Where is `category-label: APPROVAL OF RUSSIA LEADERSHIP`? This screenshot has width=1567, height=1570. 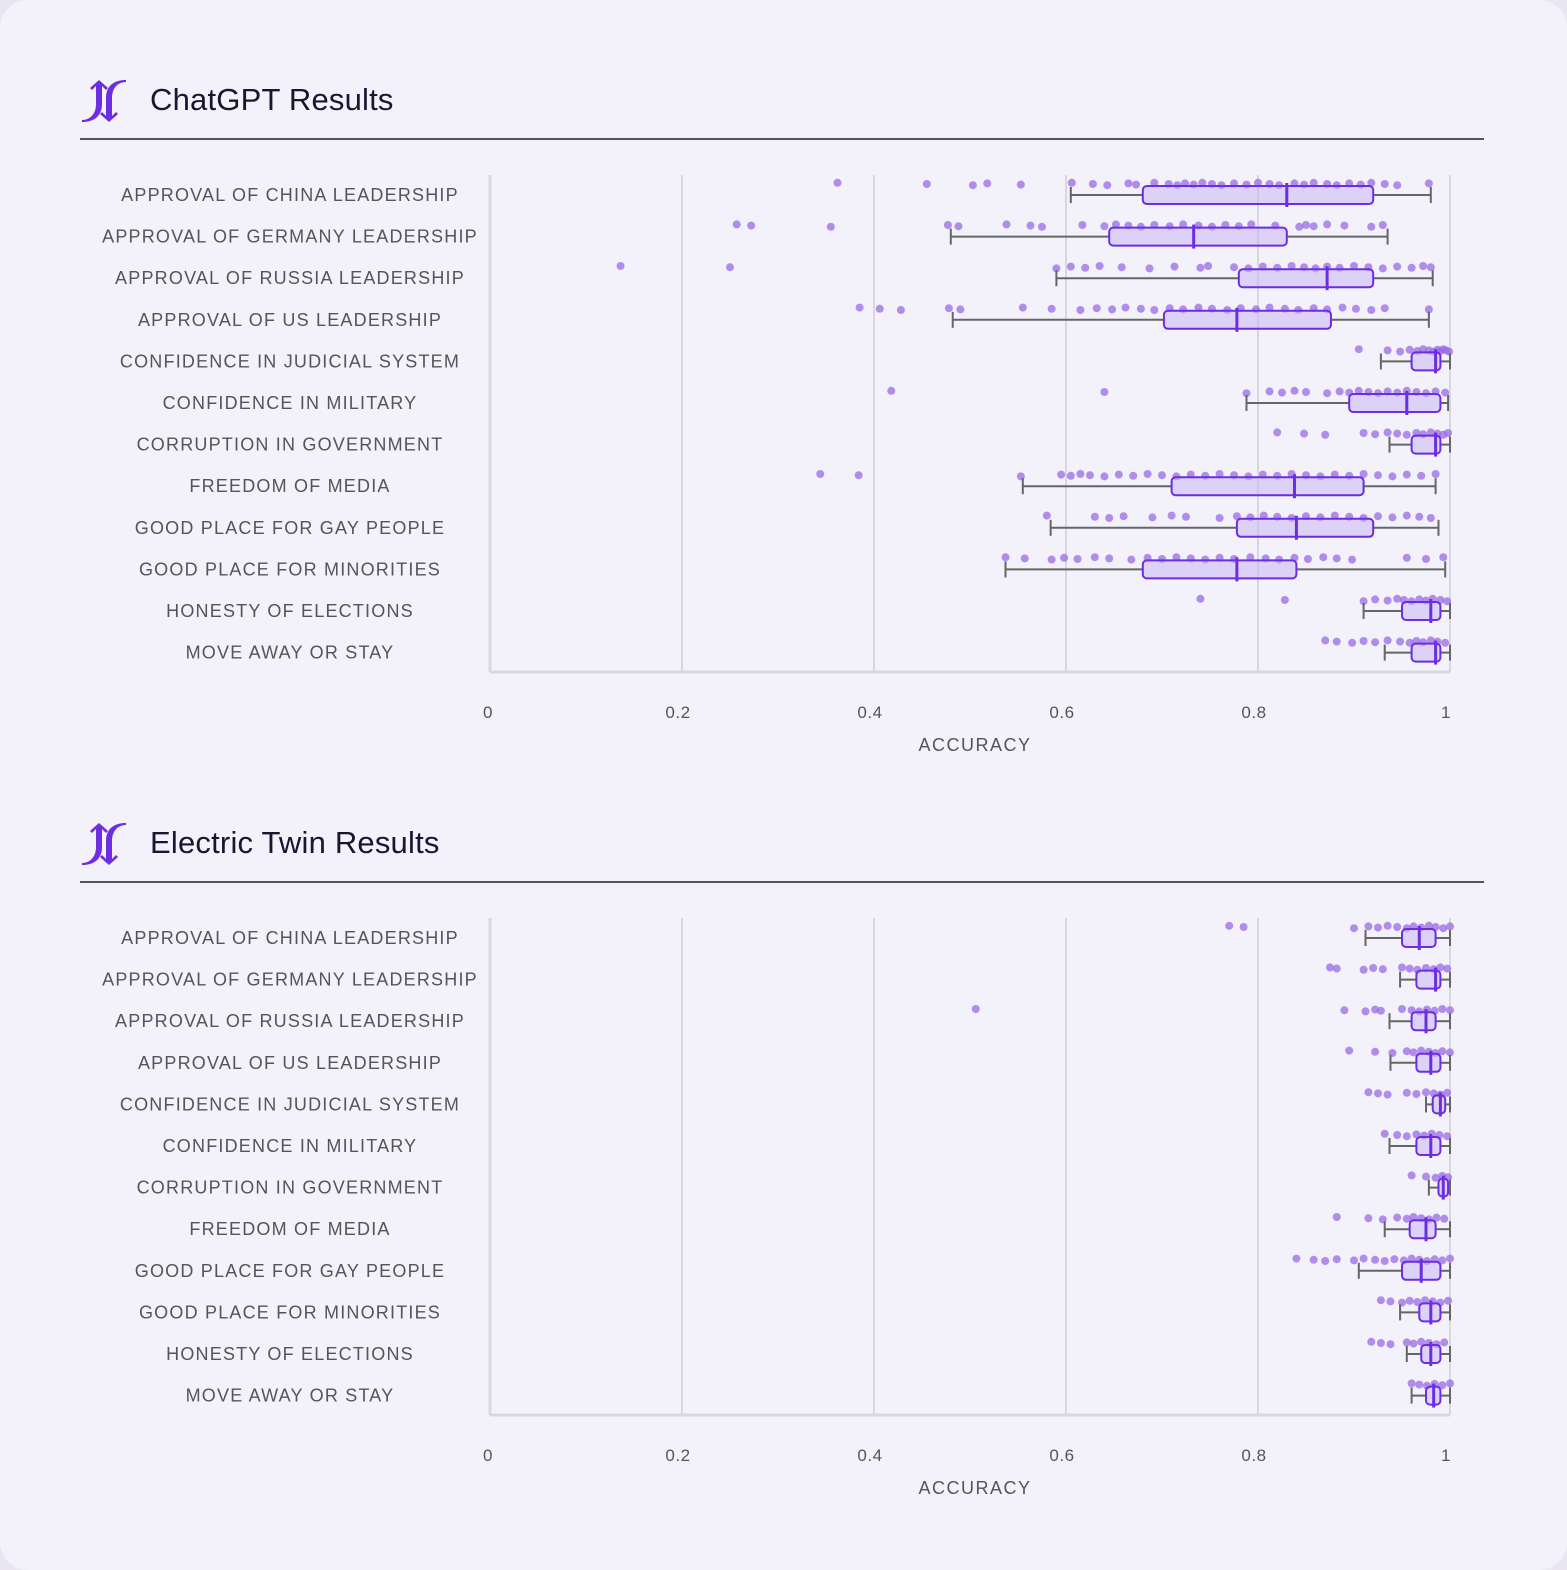
category-label: APPROVAL OF RUSSIA LEADERSHIP is located at coordinates (290, 1021).